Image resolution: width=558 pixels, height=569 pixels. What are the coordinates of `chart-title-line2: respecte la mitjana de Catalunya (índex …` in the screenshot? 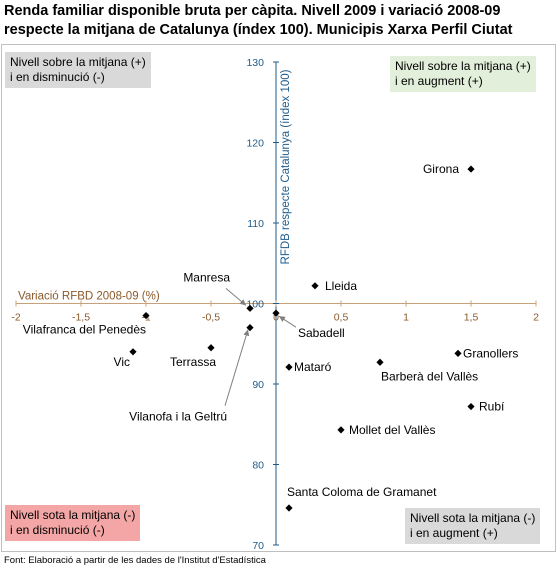 It's located at (258, 30).